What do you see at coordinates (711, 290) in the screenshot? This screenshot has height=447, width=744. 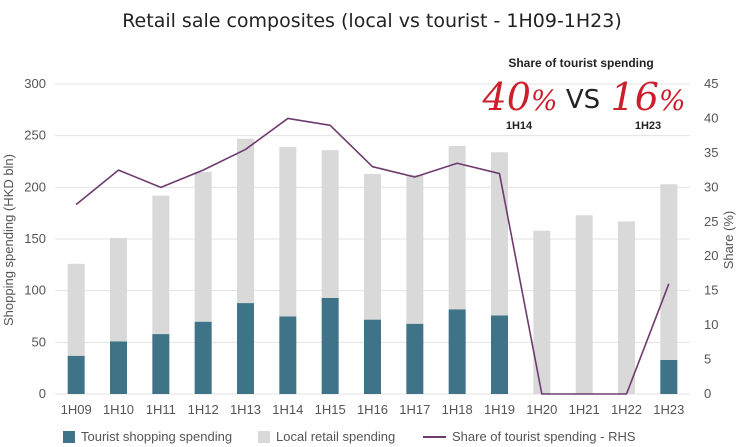 I see `y-tick-right: 15` at bounding box center [711, 290].